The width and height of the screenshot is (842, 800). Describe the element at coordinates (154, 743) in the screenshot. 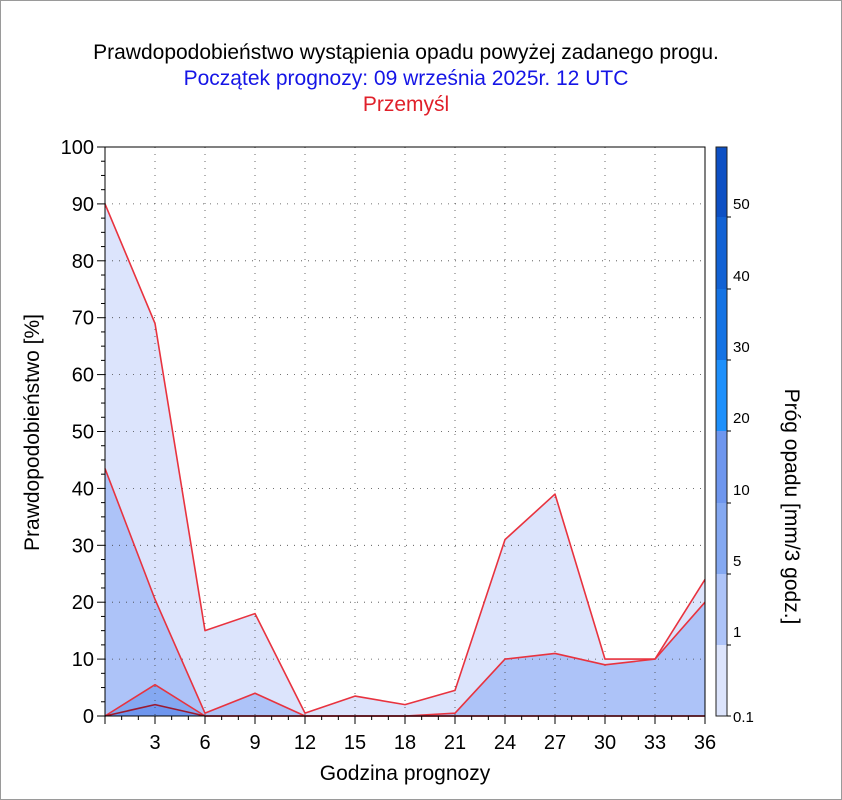

I see `x-tick-label: 3` at that location.